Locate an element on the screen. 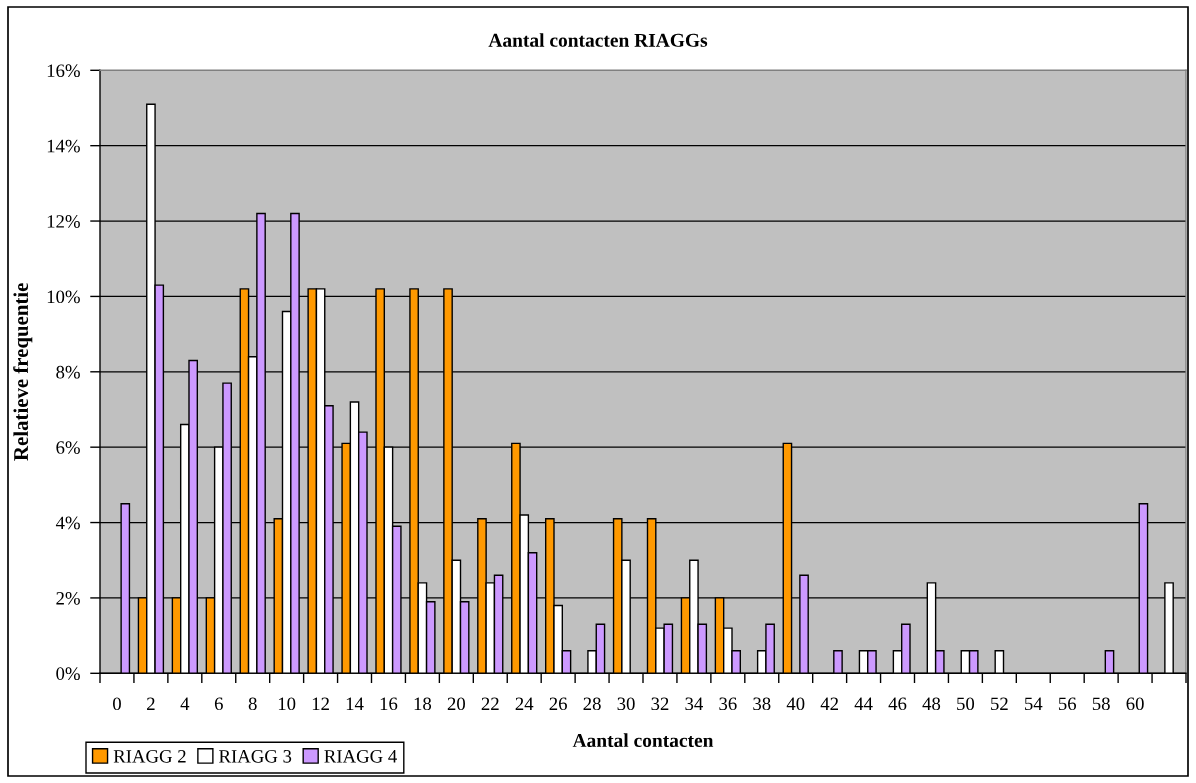  x-tick-label: 56 is located at coordinates (1067, 704).